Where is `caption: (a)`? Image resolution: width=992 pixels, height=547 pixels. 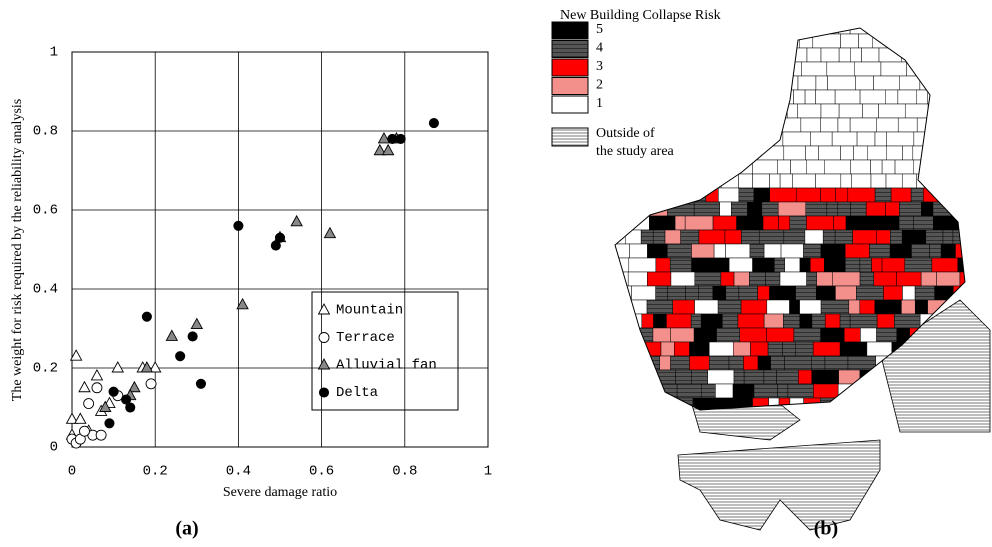 caption: (a) is located at coordinates (186, 529).